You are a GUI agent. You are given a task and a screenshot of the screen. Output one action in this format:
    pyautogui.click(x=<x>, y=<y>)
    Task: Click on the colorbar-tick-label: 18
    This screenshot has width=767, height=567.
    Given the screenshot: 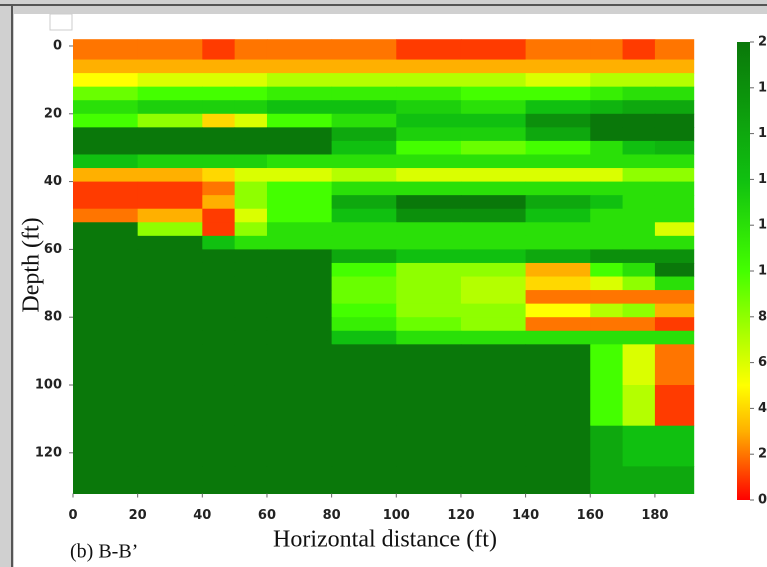 What is the action you would take?
    pyautogui.click(x=762, y=87)
    